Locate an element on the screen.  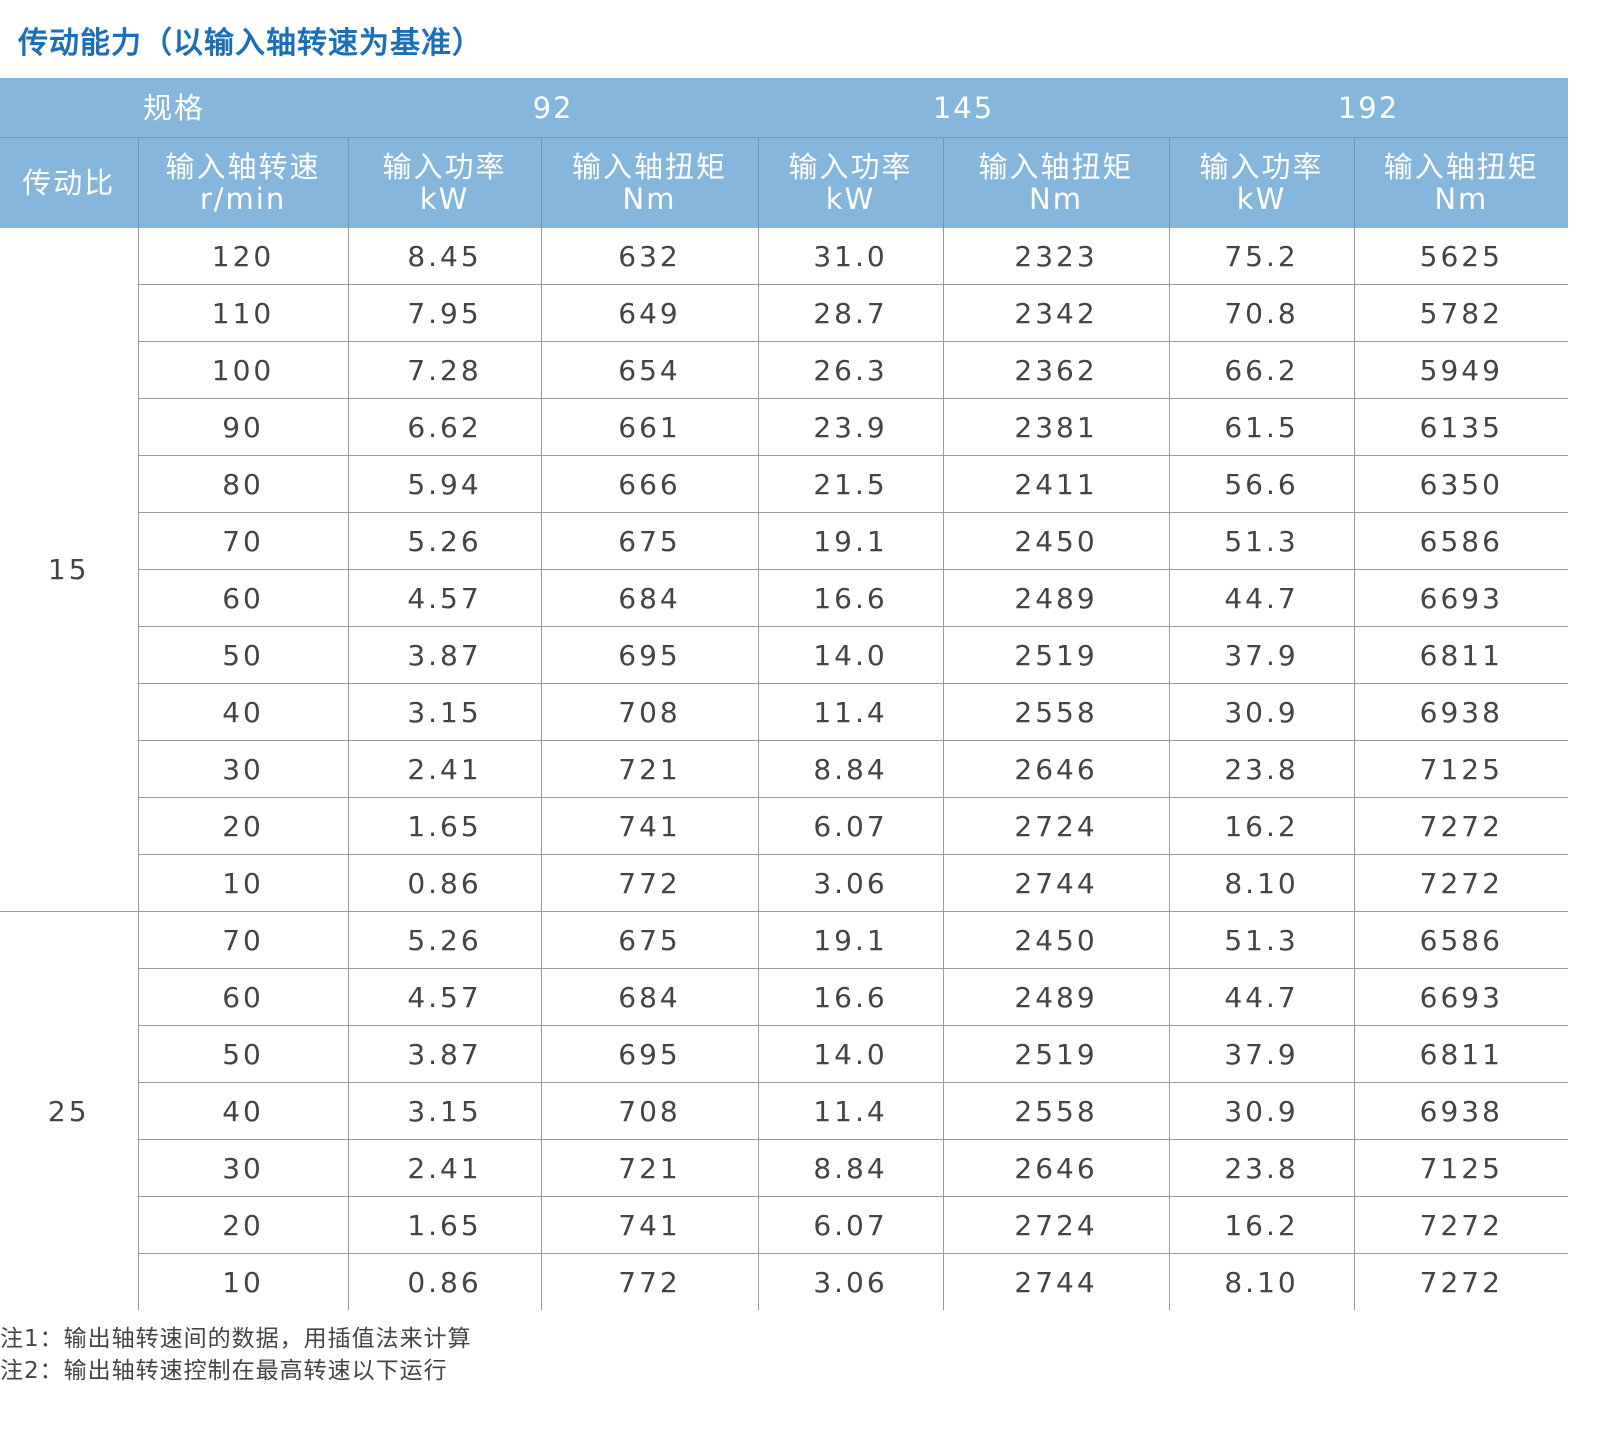
table-cell: 0.86 is located at coordinates (444, 883).